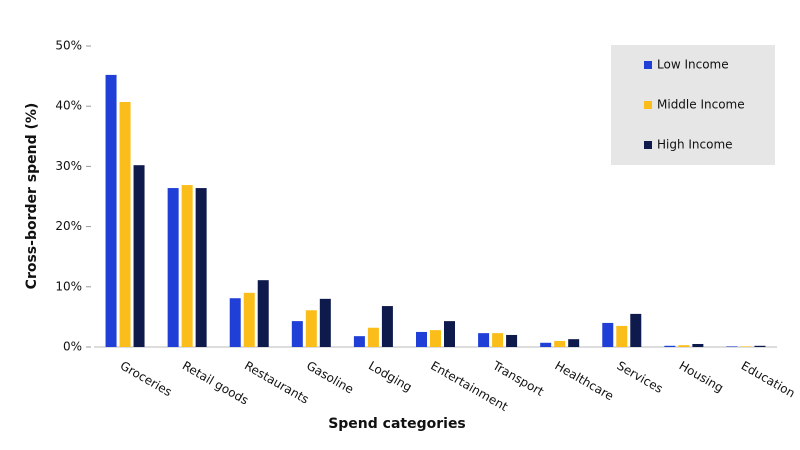  Describe the element at coordinates (517, 378) in the screenshot. I see `x-tick-label: Transport` at that location.